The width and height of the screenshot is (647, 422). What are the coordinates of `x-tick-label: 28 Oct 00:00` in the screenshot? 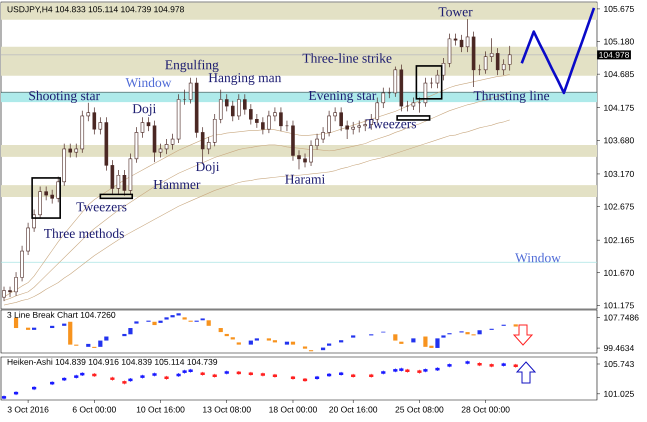 It's located at (486, 409).